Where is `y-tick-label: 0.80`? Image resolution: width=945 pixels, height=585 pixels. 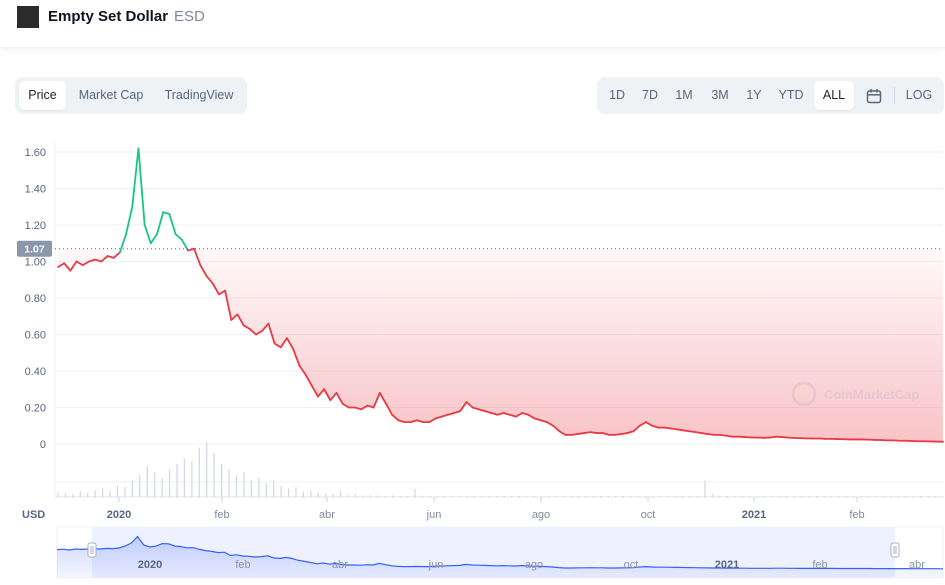
y-tick-label: 0.80 is located at coordinates (35, 299).